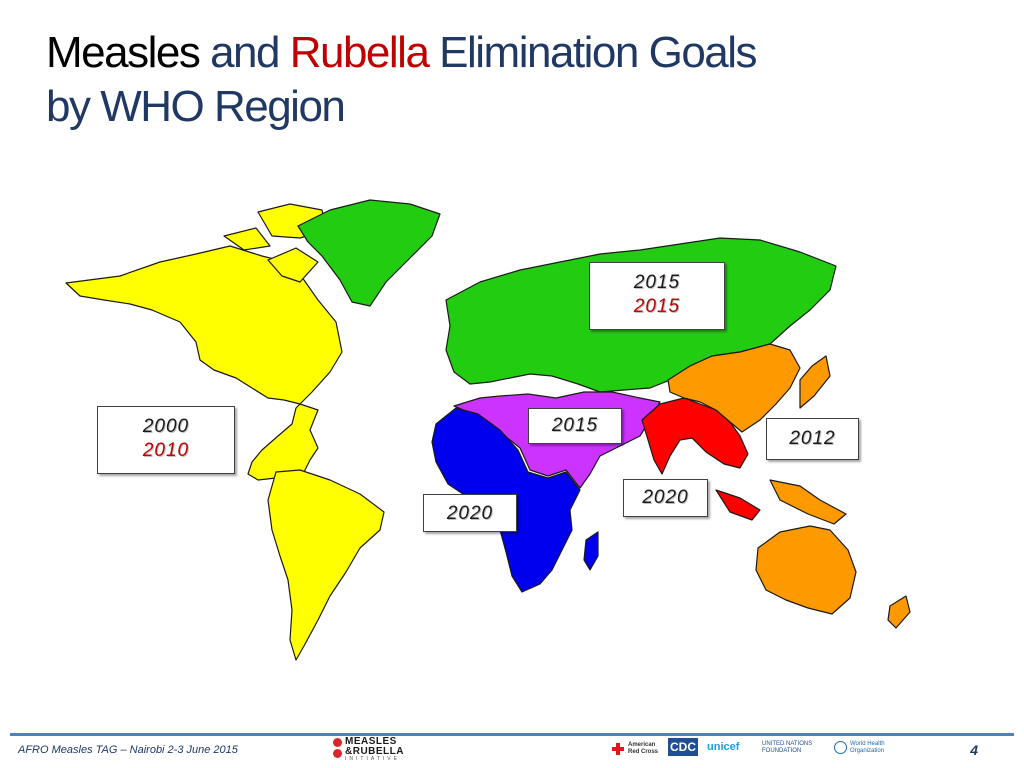  What do you see at coordinates (974, 750) in the screenshot?
I see `page-number: 4` at bounding box center [974, 750].